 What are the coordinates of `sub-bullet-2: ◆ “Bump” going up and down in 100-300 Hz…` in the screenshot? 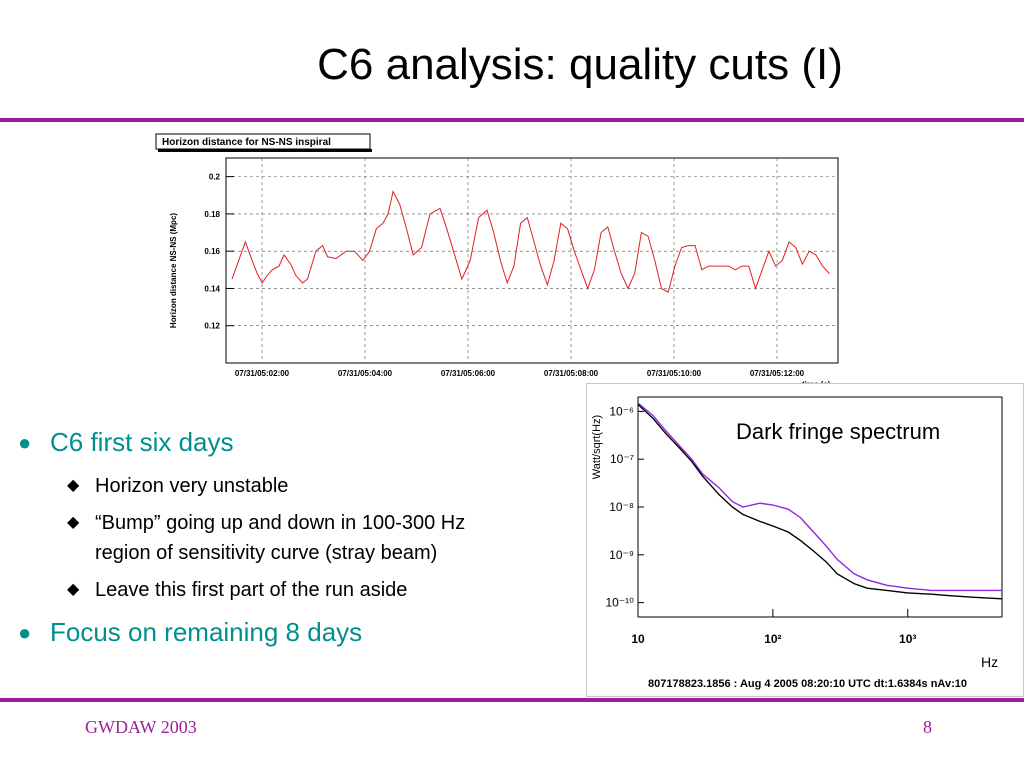 It's located at (266, 538).